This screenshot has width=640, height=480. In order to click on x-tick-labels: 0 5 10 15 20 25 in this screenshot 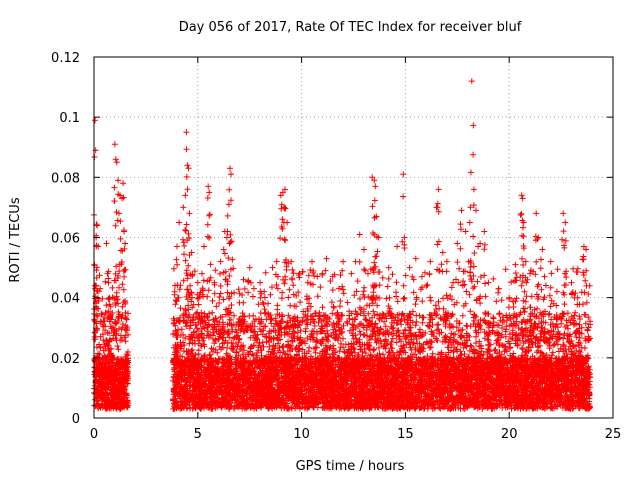, I will do `click(355, 434)`.